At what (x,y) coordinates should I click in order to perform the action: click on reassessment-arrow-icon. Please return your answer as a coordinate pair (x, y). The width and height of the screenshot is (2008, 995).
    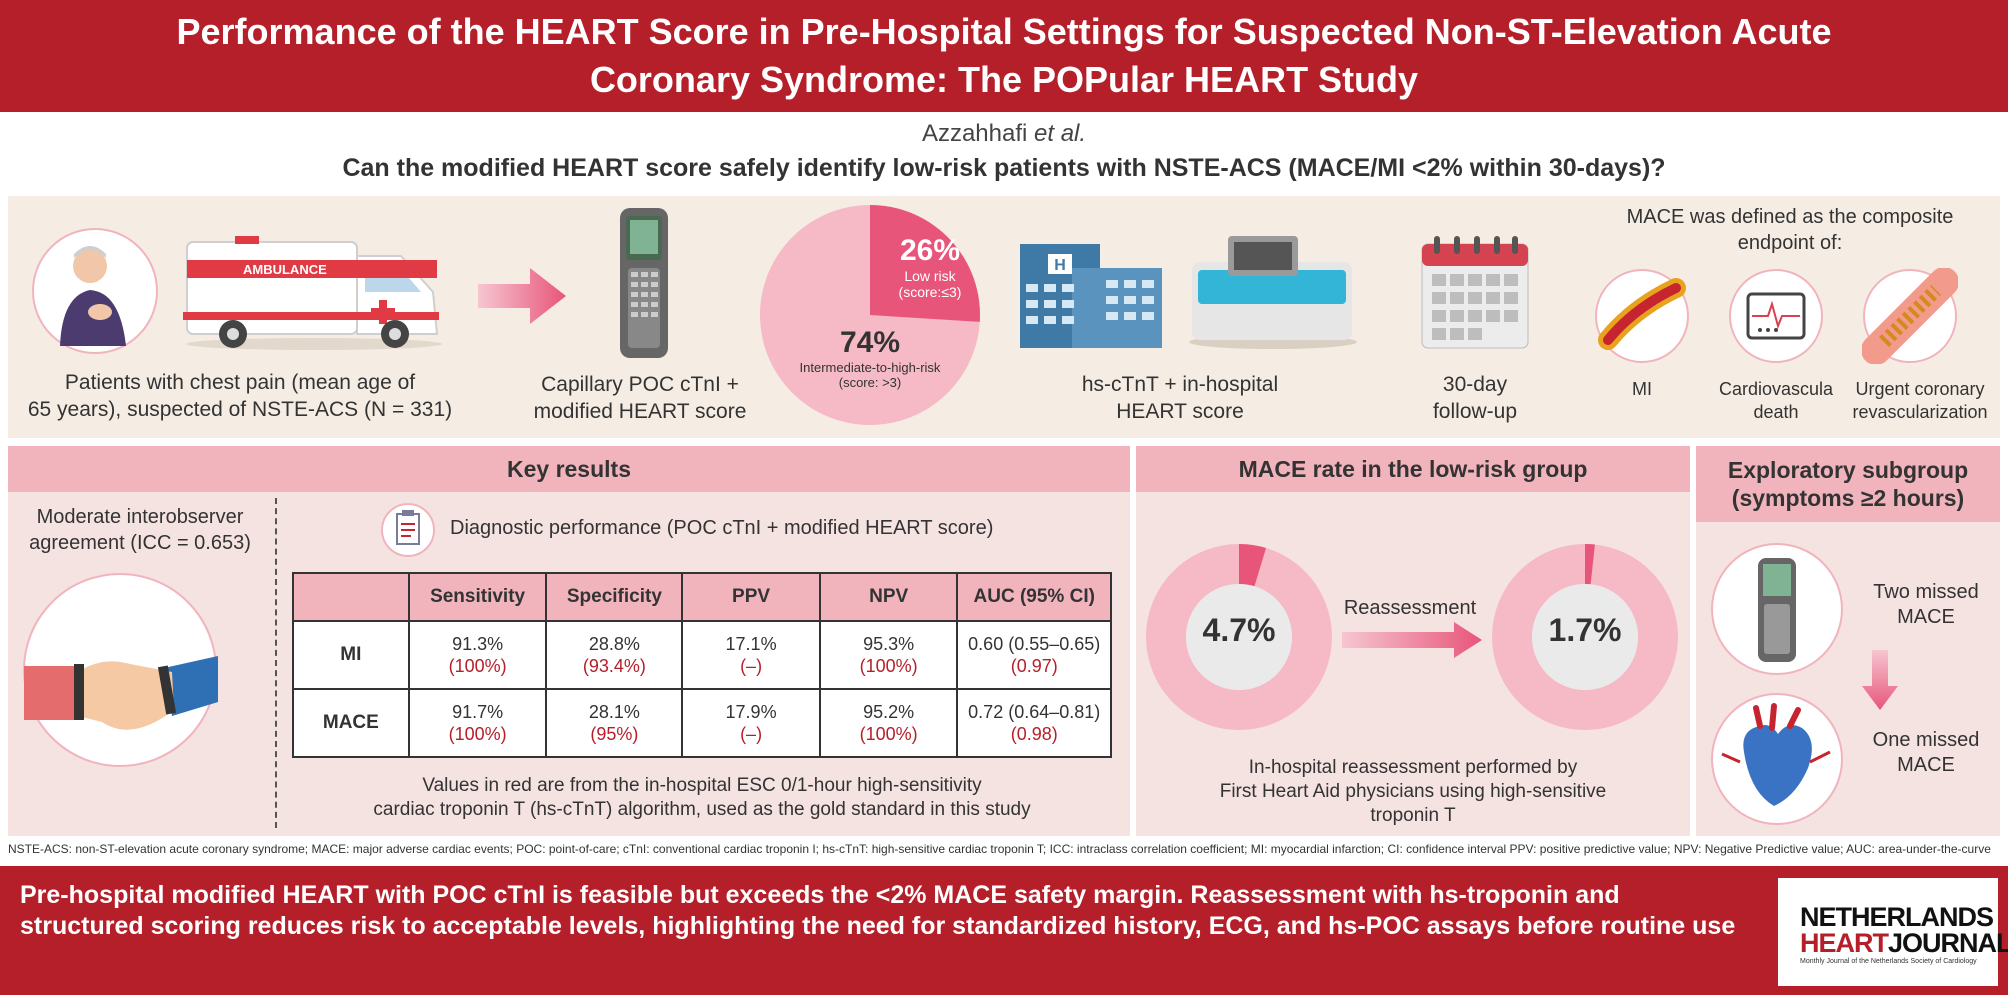
    Looking at the image, I should click on (1412, 640).